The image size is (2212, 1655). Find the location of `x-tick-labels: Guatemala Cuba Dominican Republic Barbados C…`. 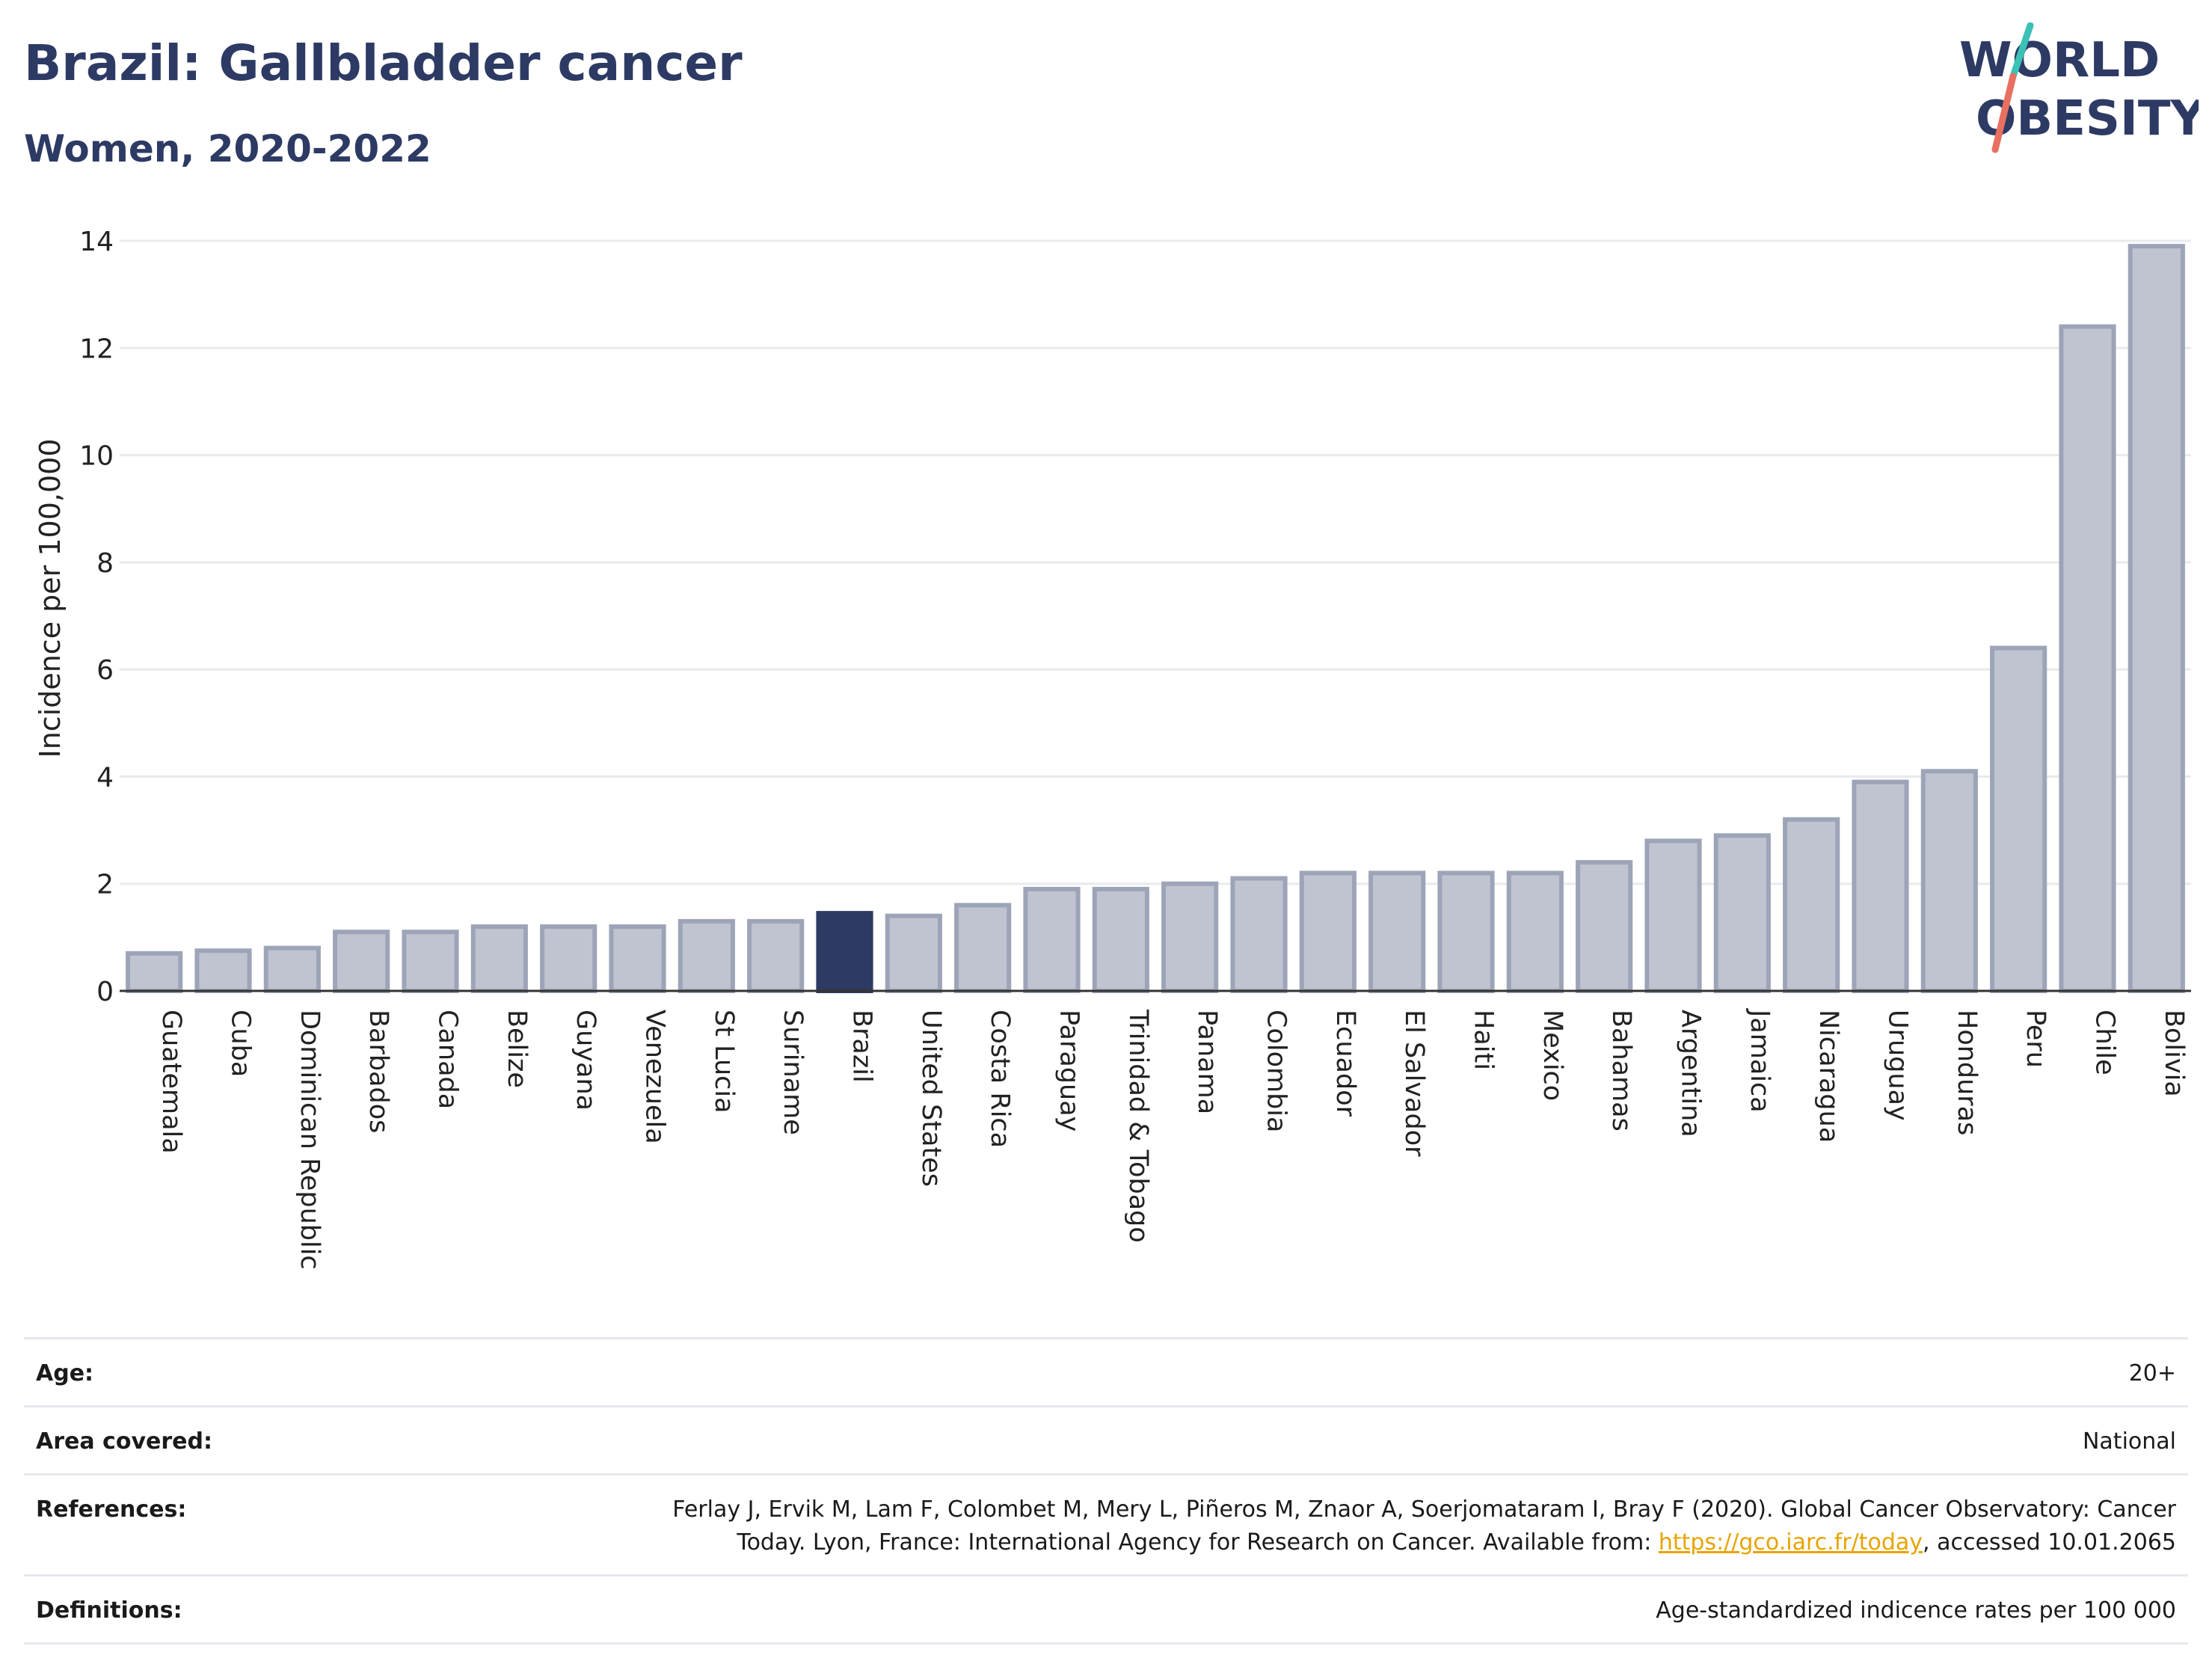

x-tick-labels: Guatemala Cuba Dominican Republic Barbados C… is located at coordinates (1172, 1139).